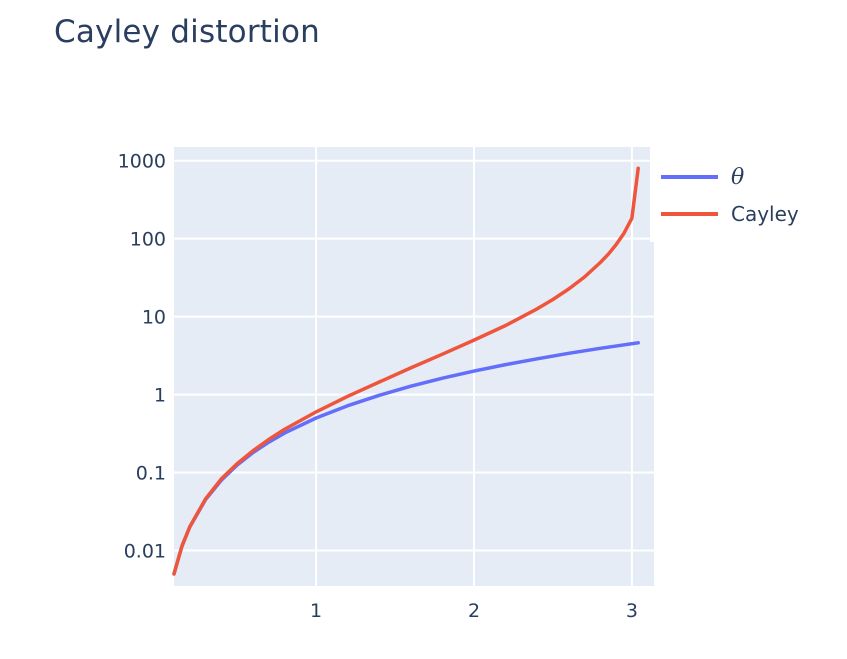 The height and width of the screenshot is (659, 847). What do you see at coordinates (151, 474) in the screenshot?
I see `y-tick-label: 0.1` at bounding box center [151, 474].